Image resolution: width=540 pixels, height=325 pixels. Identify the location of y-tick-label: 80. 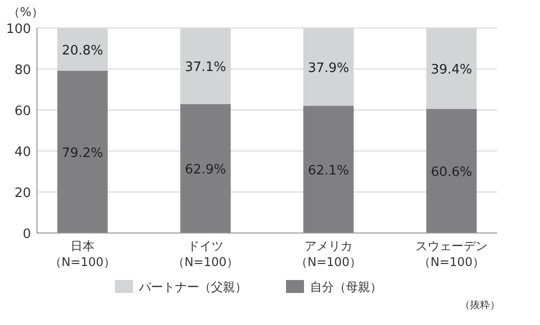
(22, 70).